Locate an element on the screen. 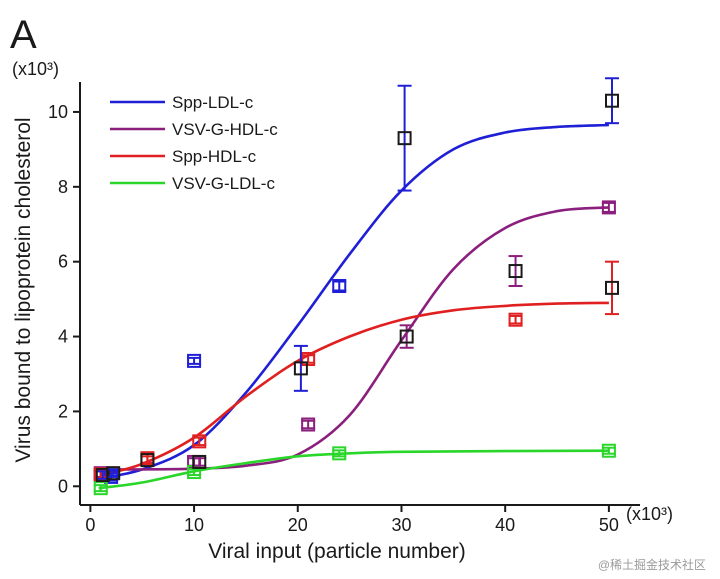 This screenshot has height=579, width=720. y-tick-label-2: 4 is located at coordinates (63, 337).